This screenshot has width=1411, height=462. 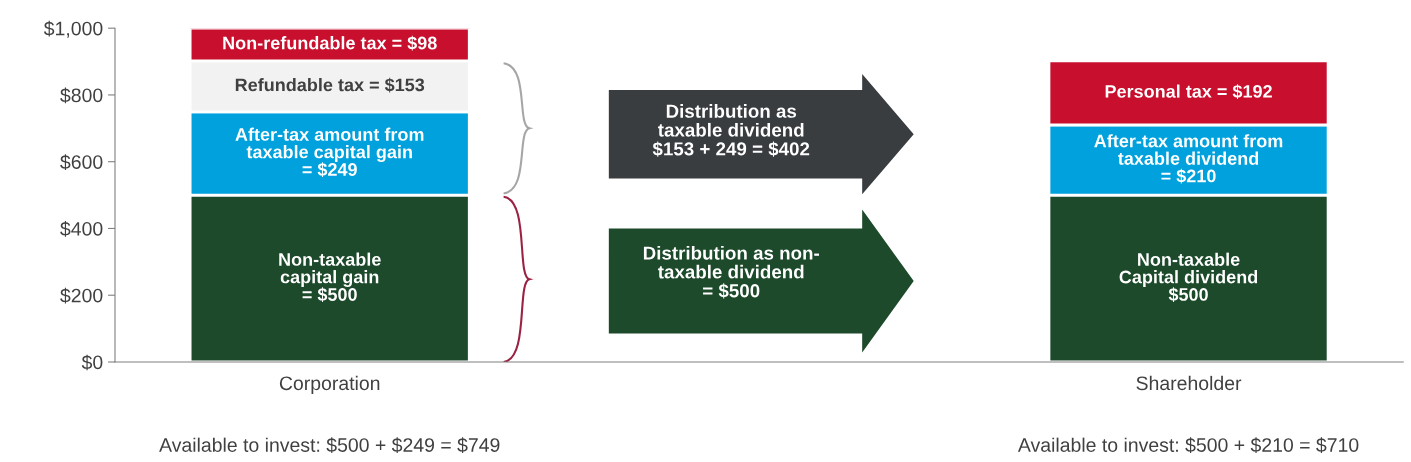 I want to click on y-tick-label: $800, so click(x=81, y=95).